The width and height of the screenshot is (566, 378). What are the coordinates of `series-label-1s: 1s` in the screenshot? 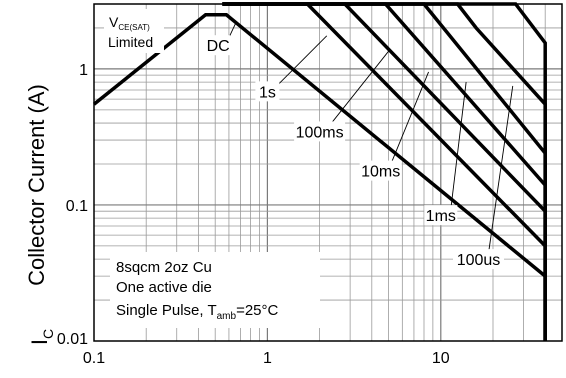 It's located at (267, 92).